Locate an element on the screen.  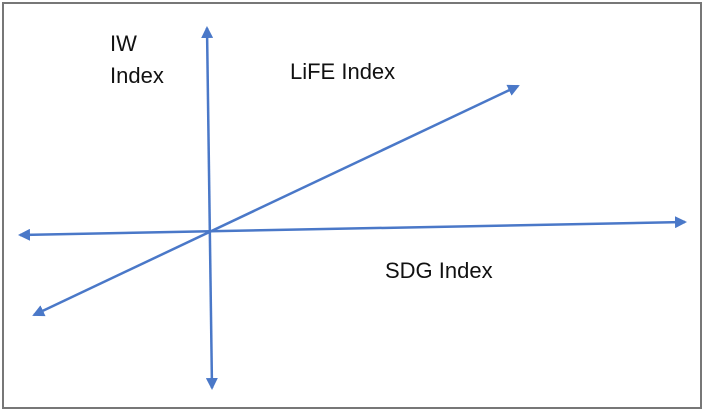
axis-label: Index is located at coordinates (137, 75).